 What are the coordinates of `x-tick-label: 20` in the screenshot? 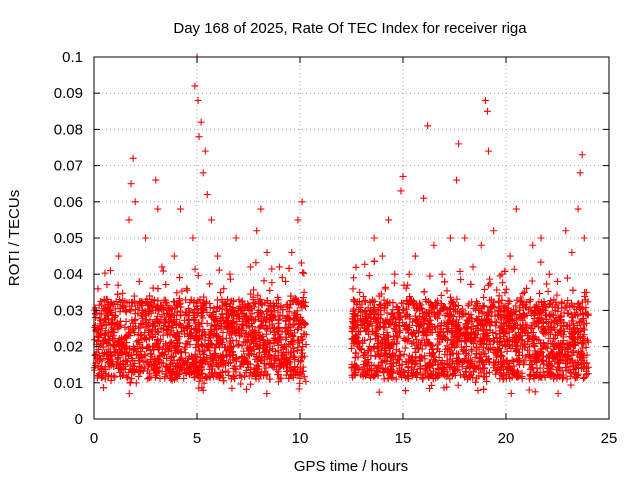 It's located at (506, 438).